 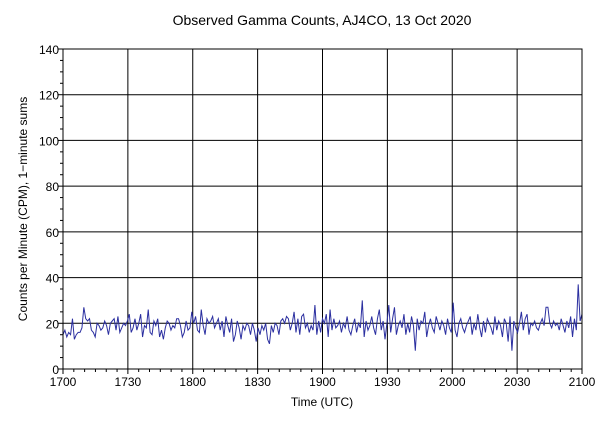 What do you see at coordinates (63, 382) in the screenshot?
I see `x-tick-label: 1700` at bounding box center [63, 382].